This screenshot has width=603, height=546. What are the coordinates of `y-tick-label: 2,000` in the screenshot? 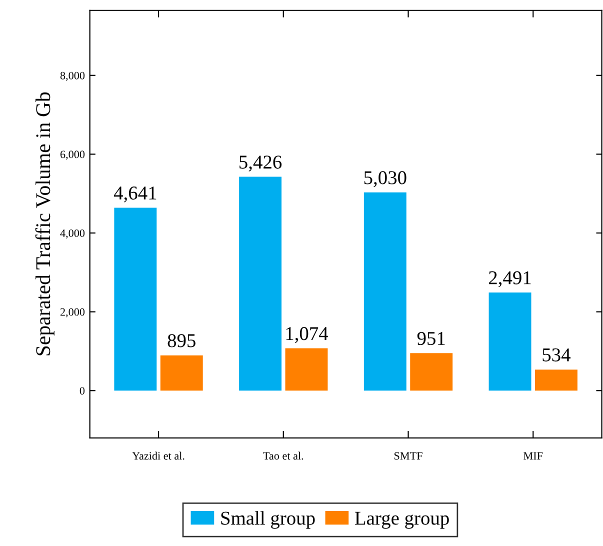 It's located at (72, 313).